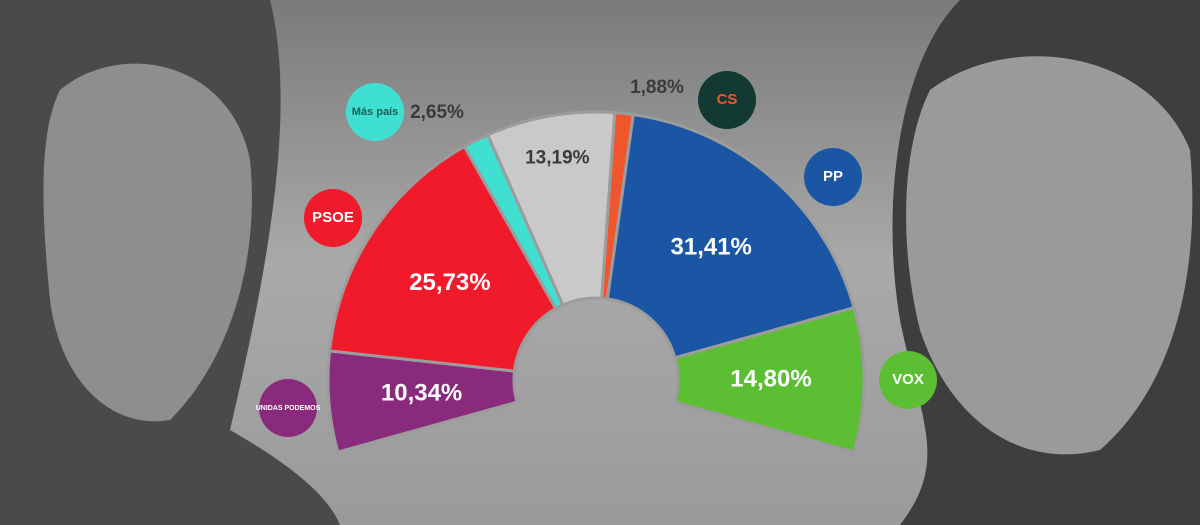 The image size is (1200, 525). What do you see at coordinates (449, 282) in the screenshot?
I see `value-label: 25,73%` at bounding box center [449, 282].